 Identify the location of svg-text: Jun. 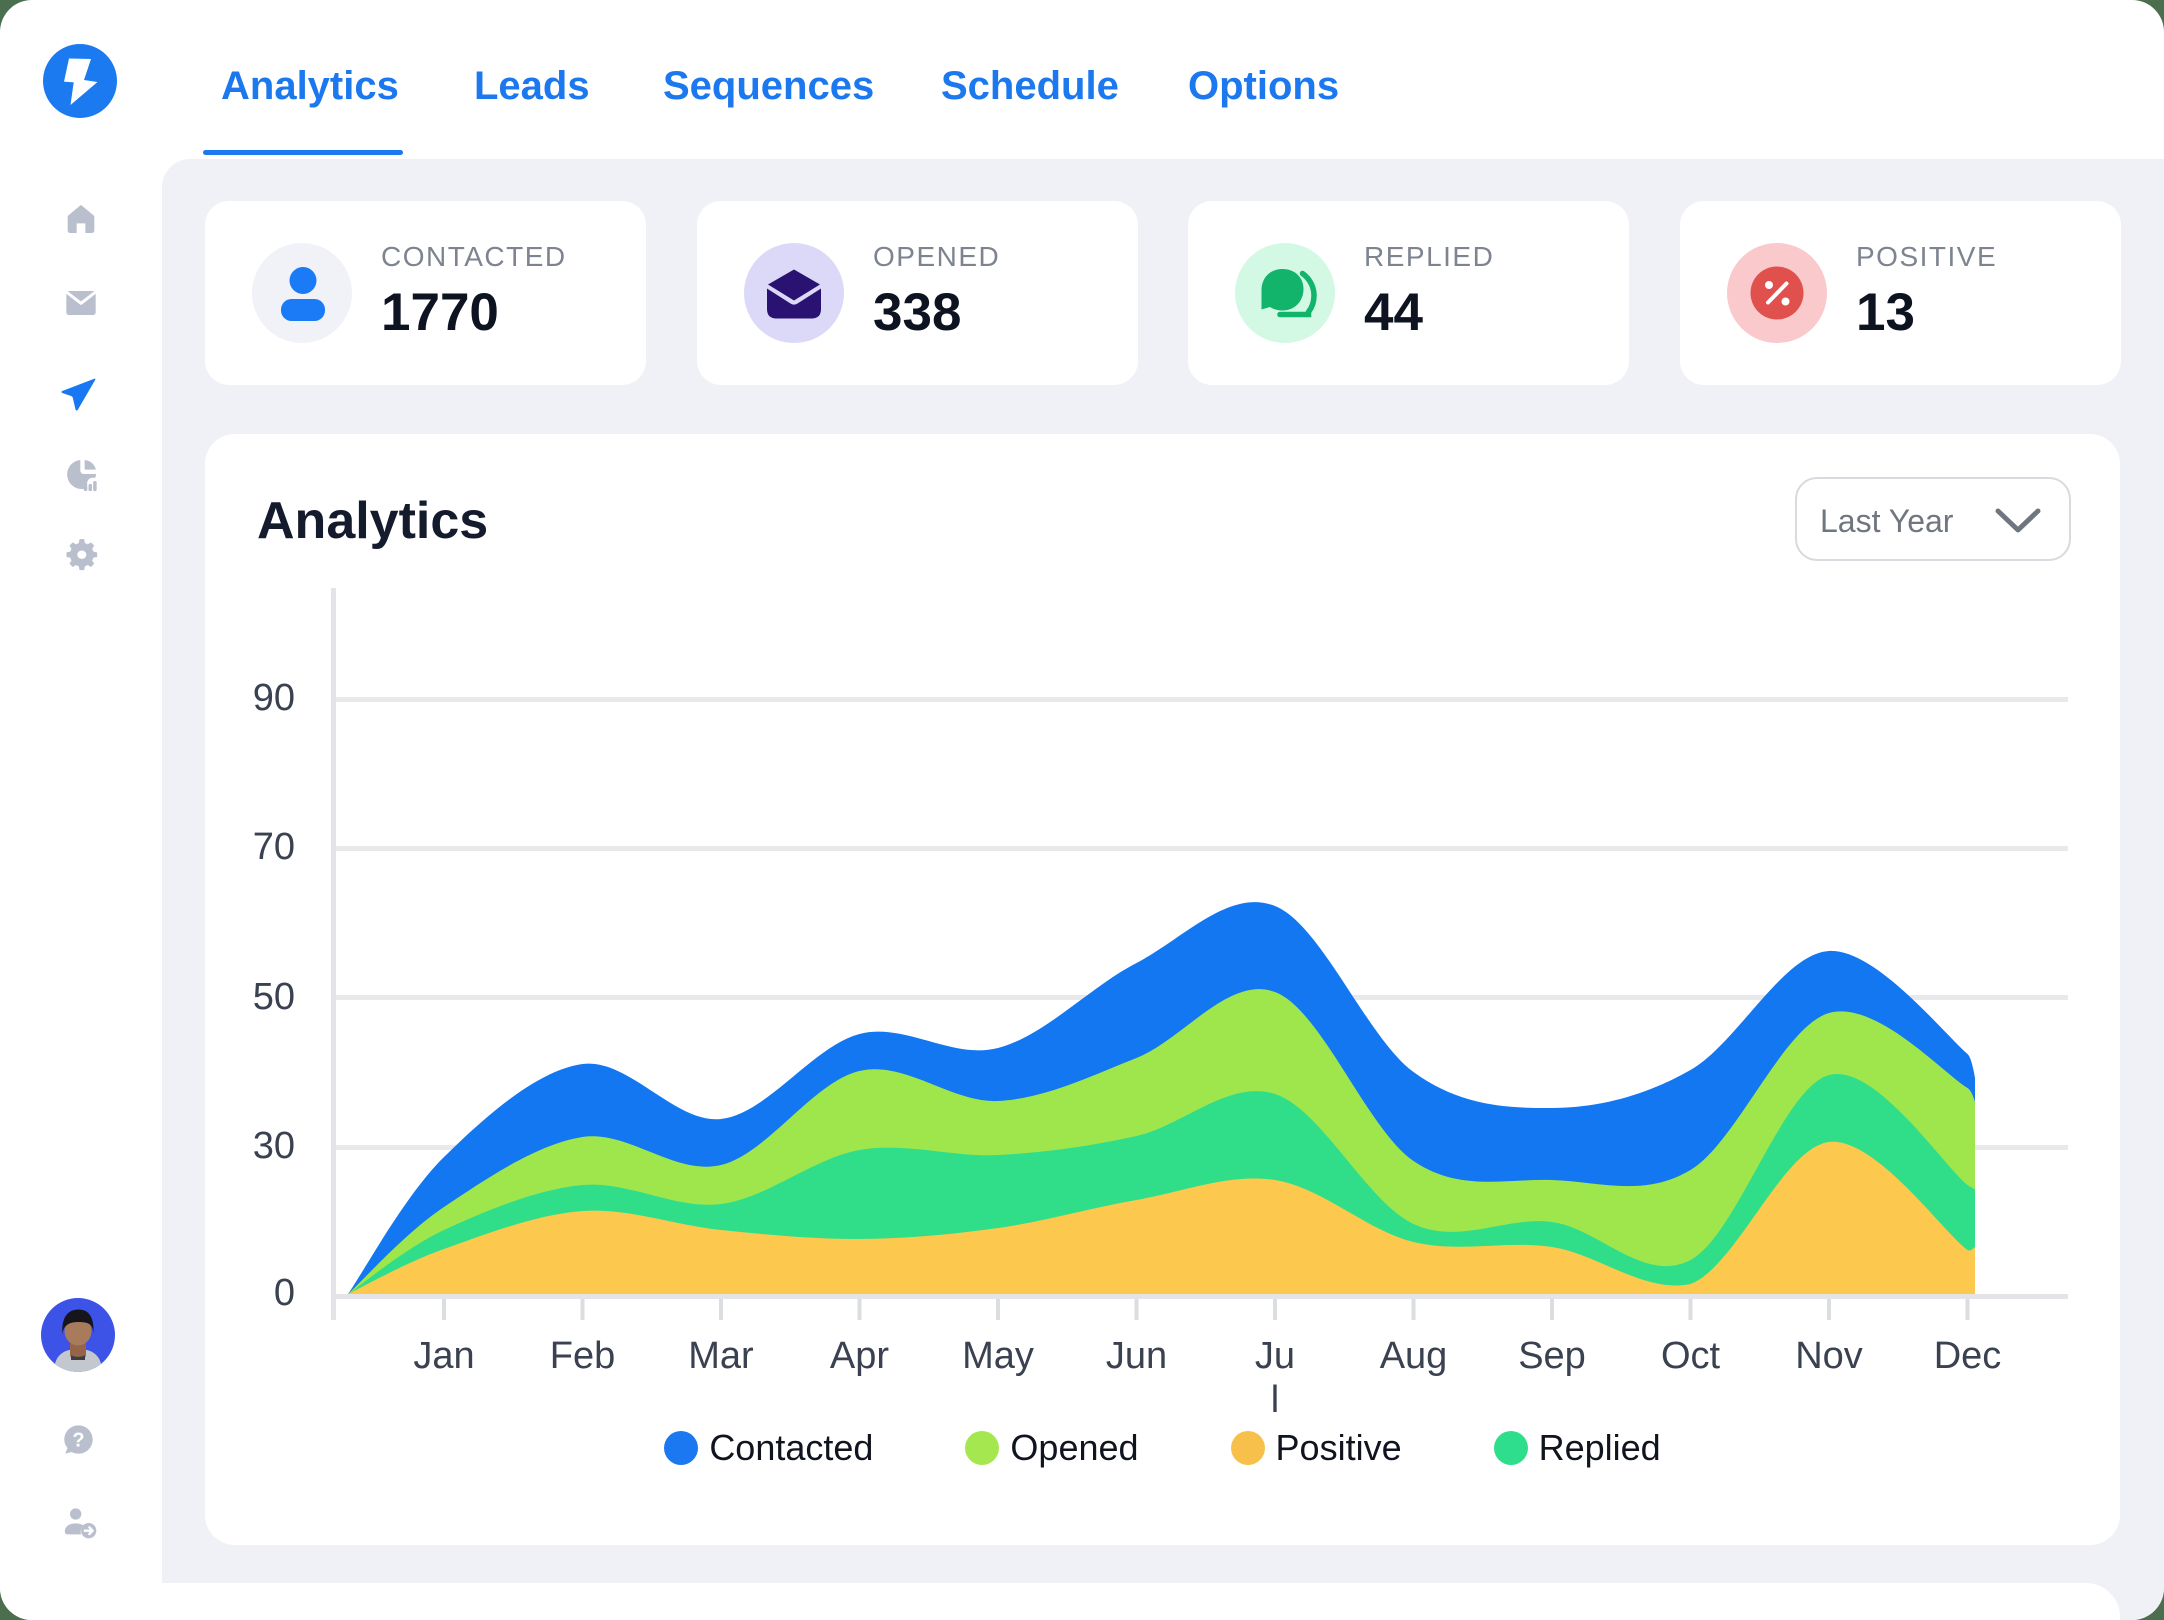
(1136, 1356).